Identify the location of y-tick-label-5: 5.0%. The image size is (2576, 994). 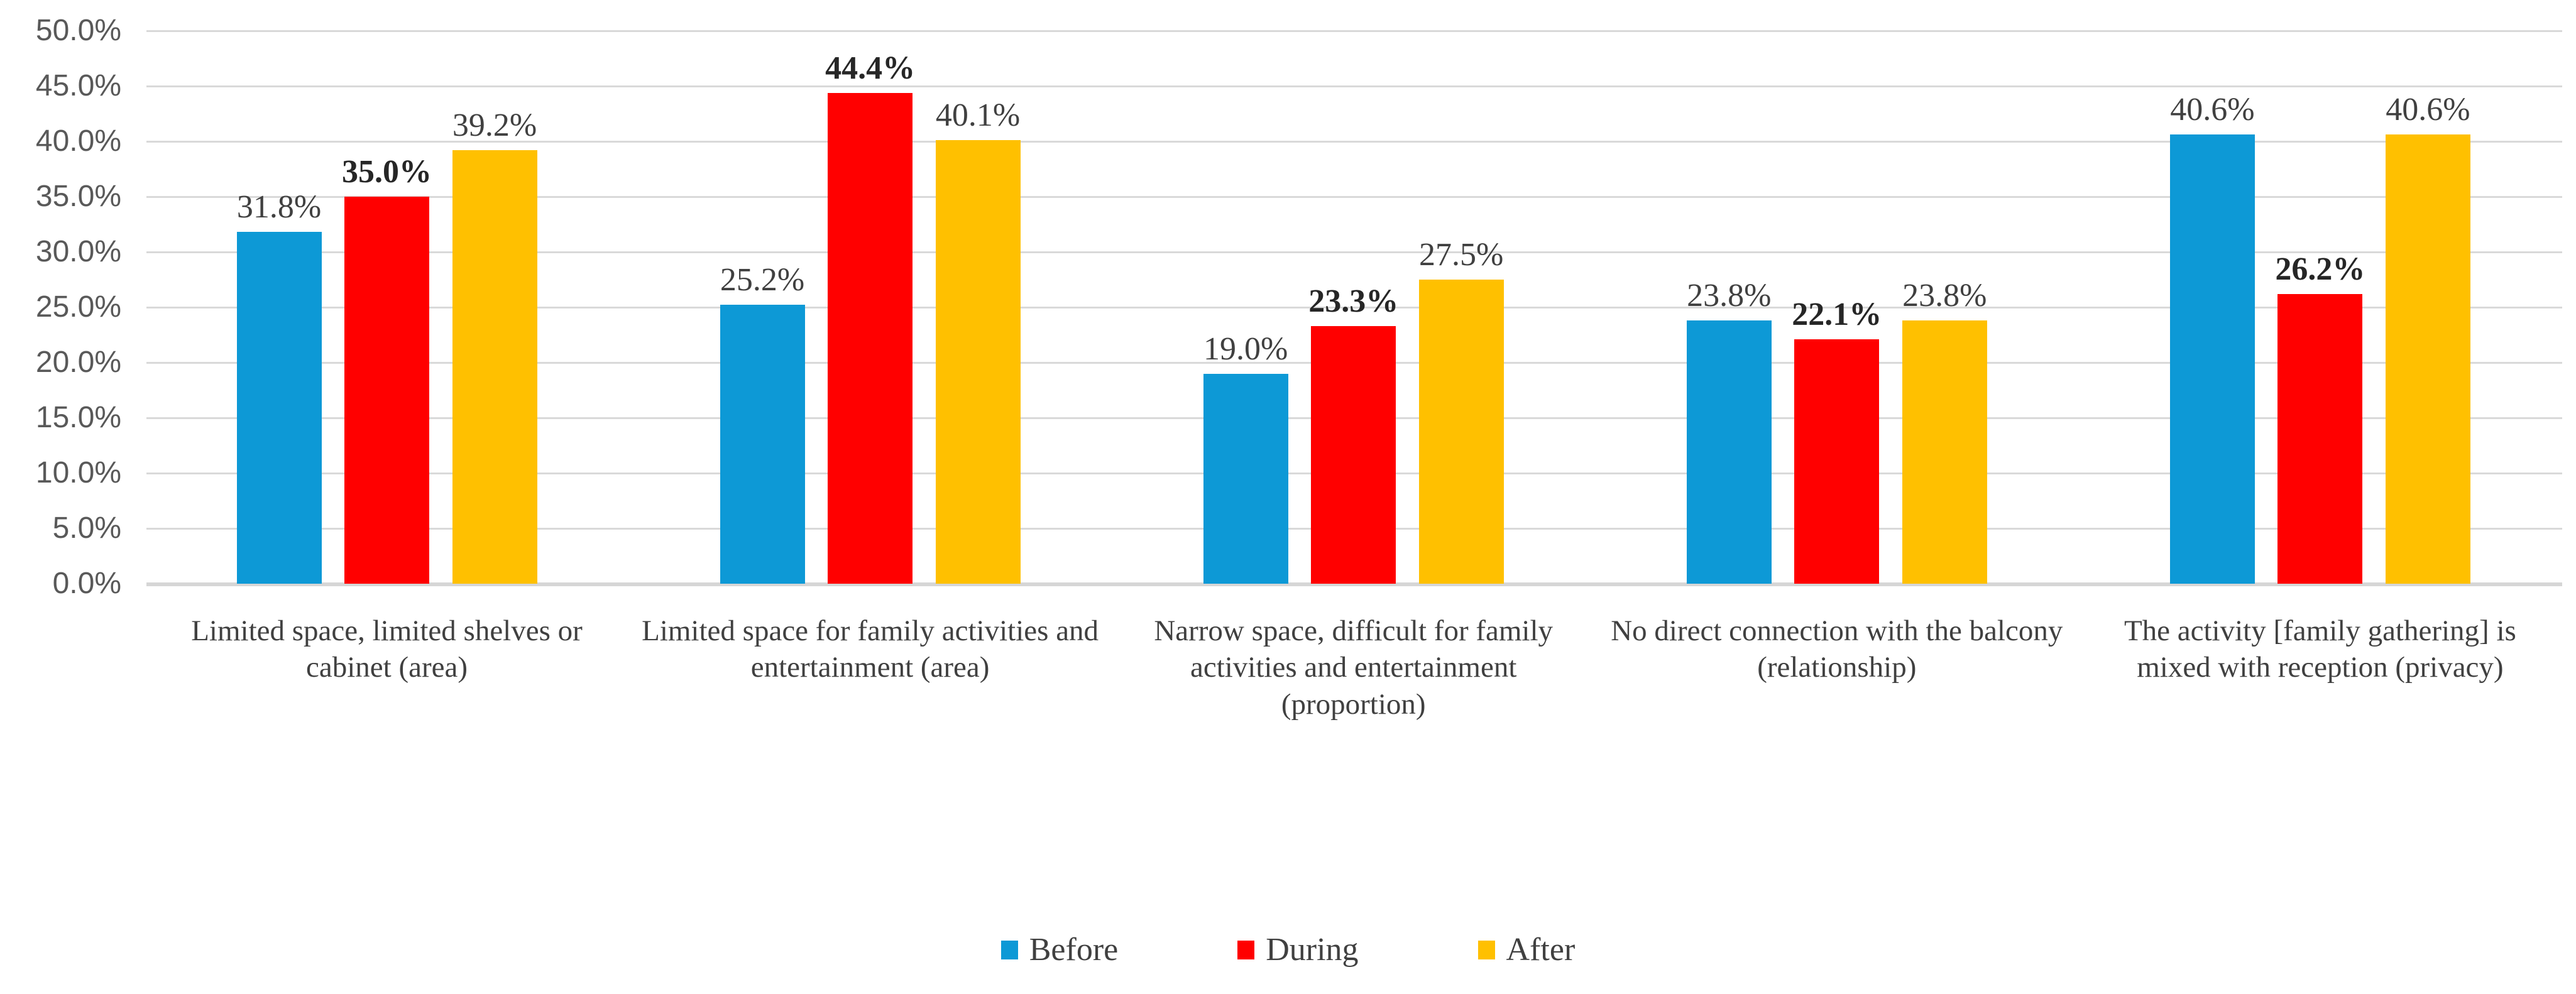
(86, 528).